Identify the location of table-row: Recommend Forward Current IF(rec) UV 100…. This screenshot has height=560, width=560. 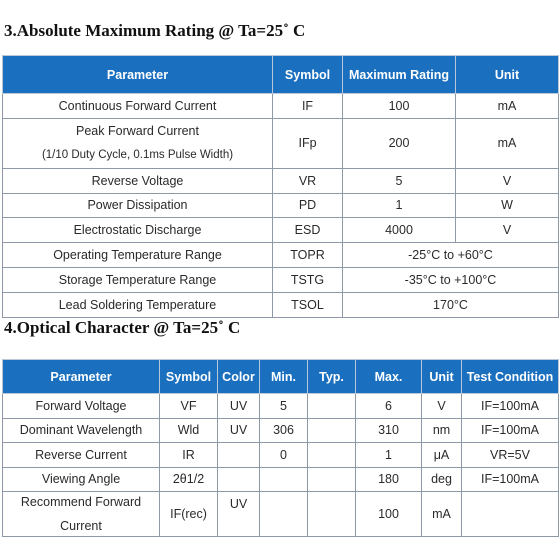
(280, 514).